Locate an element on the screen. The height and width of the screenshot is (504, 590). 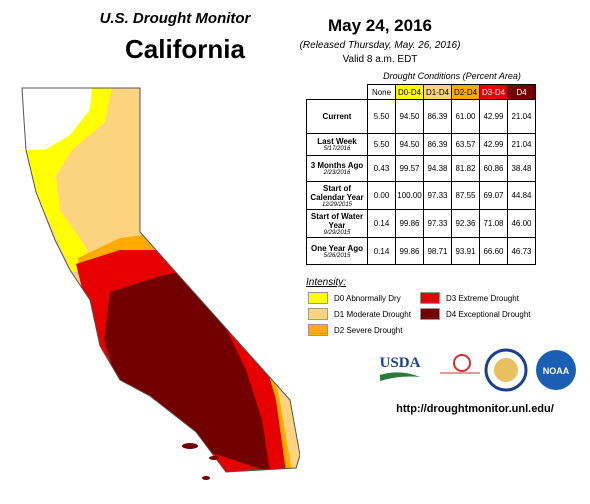
valid: Valid 8 a.m. EDT is located at coordinates (380, 59).